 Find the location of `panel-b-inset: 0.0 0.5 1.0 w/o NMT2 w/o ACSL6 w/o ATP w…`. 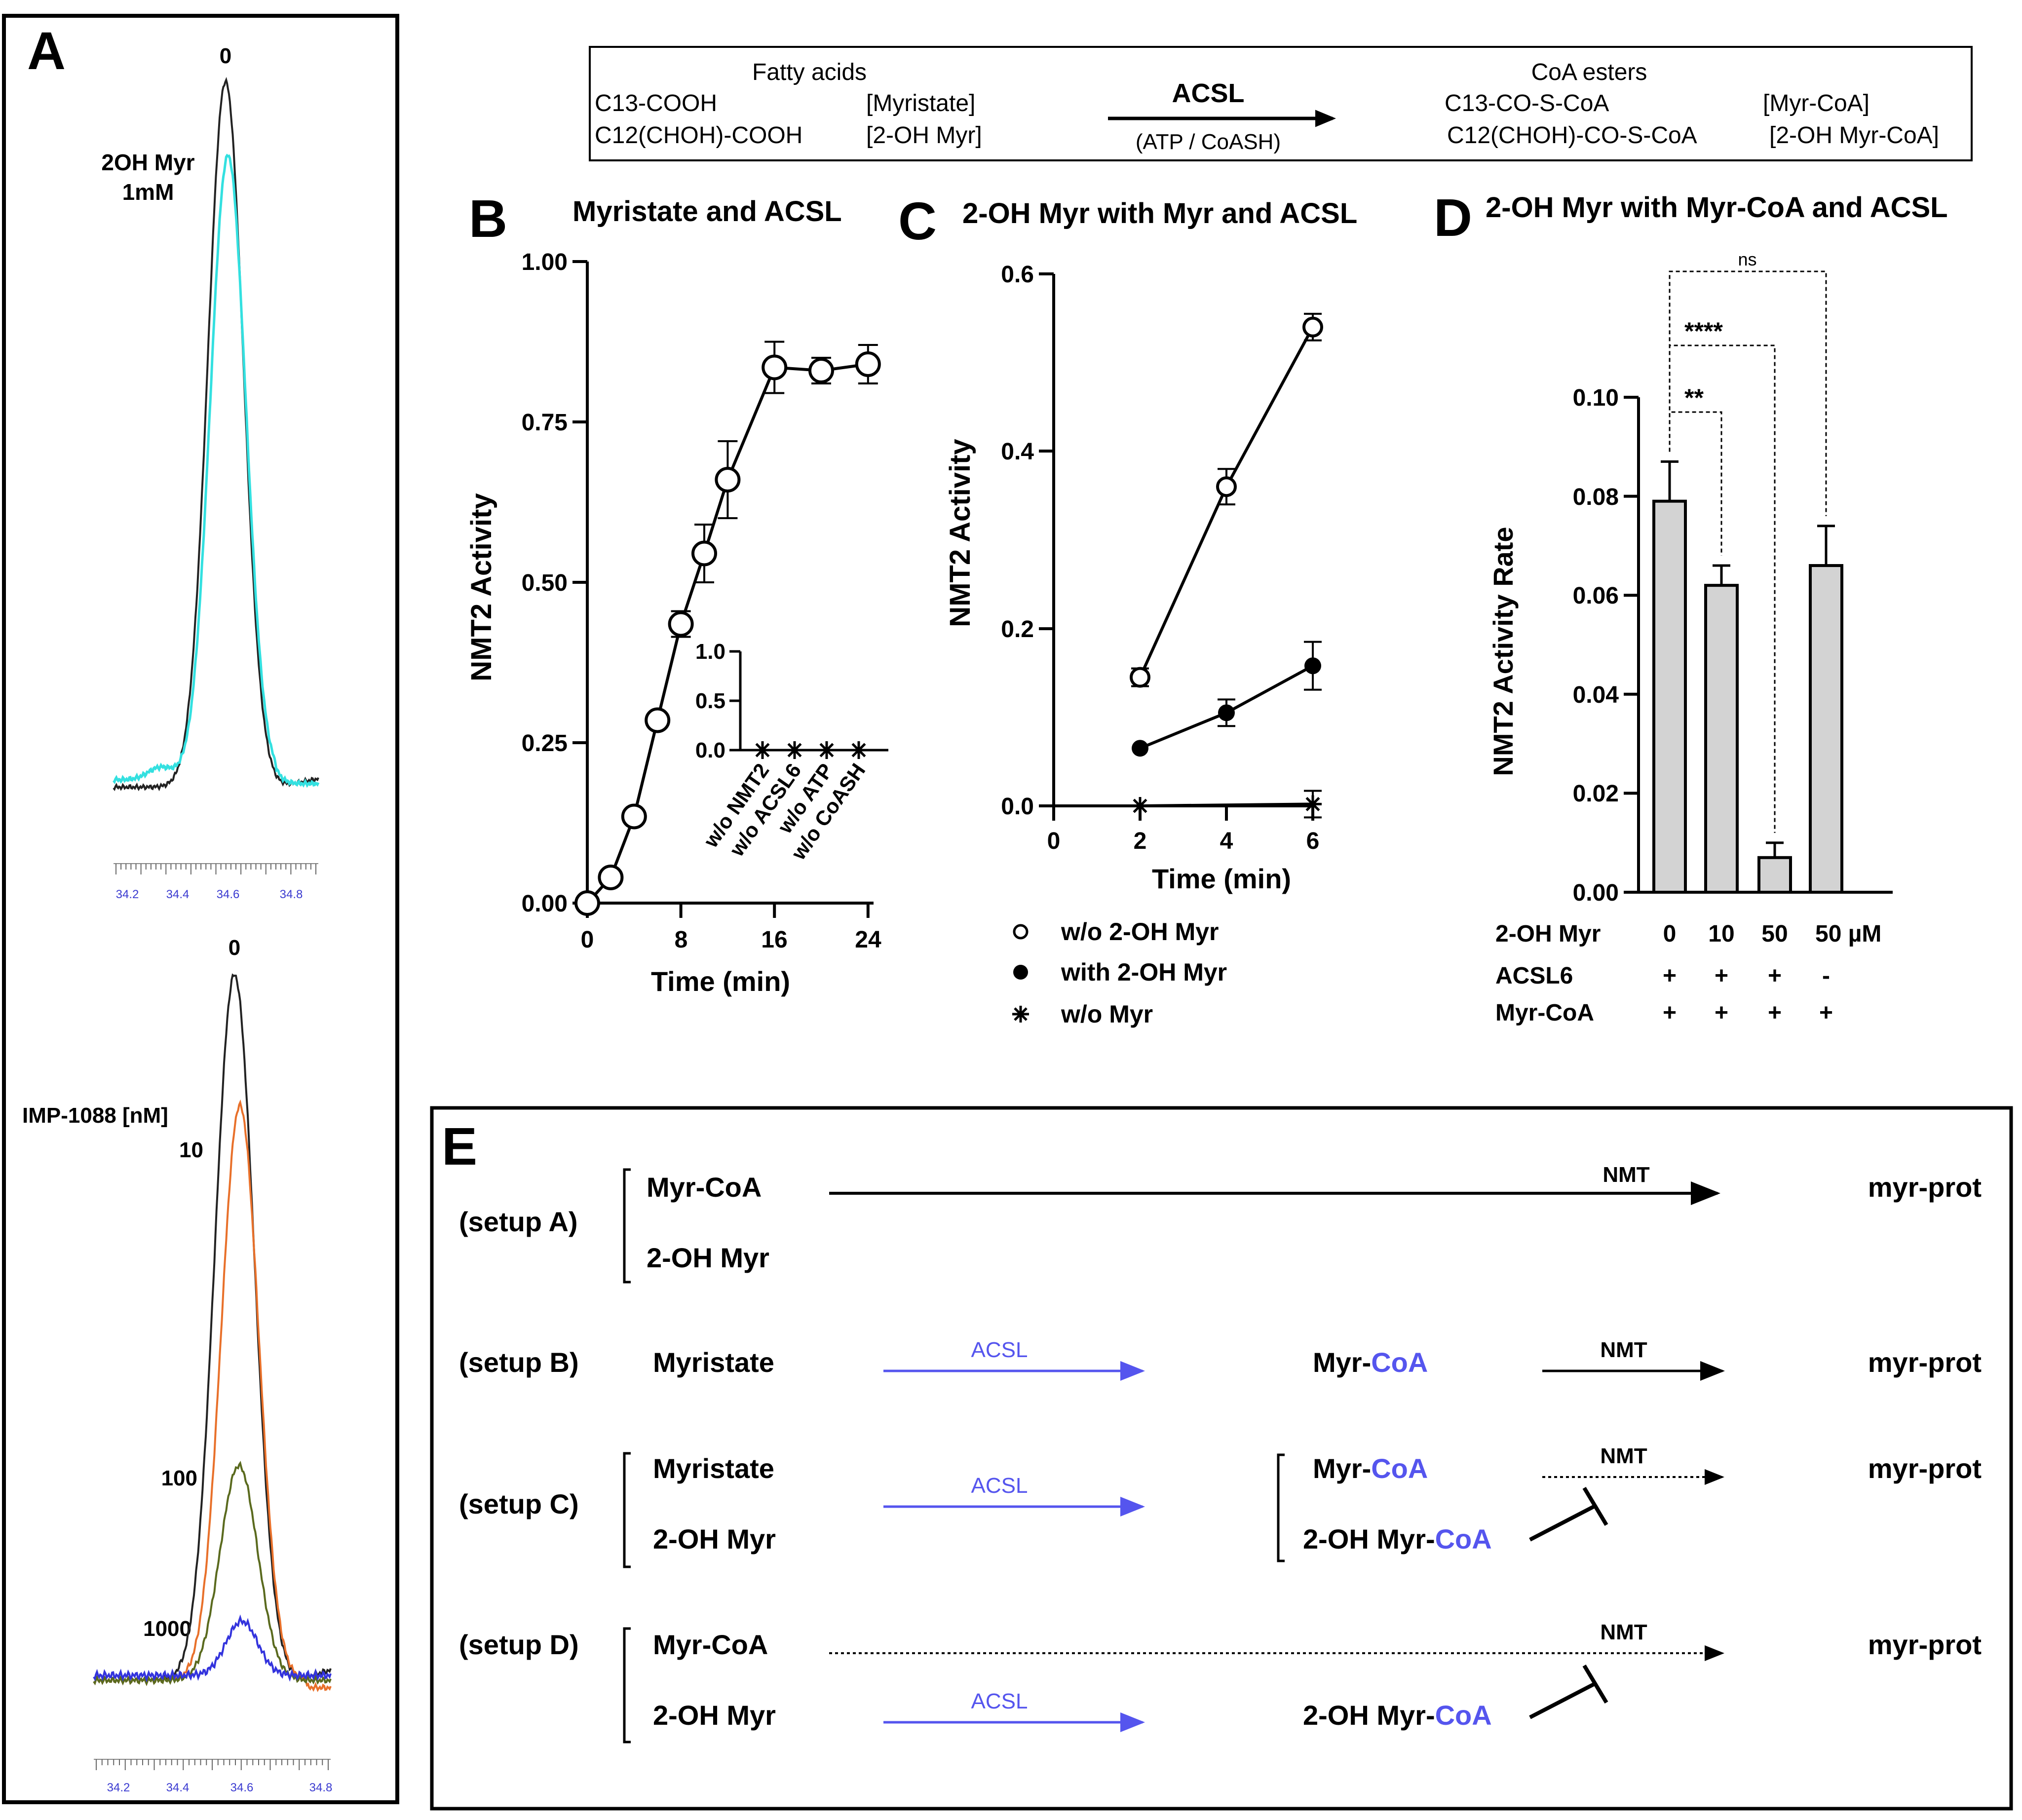

panel-b-inset: 0.0 0.5 1.0 w/o NMT2 w/o ACSL6 w/o ATP w… is located at coordinates (791, 752).